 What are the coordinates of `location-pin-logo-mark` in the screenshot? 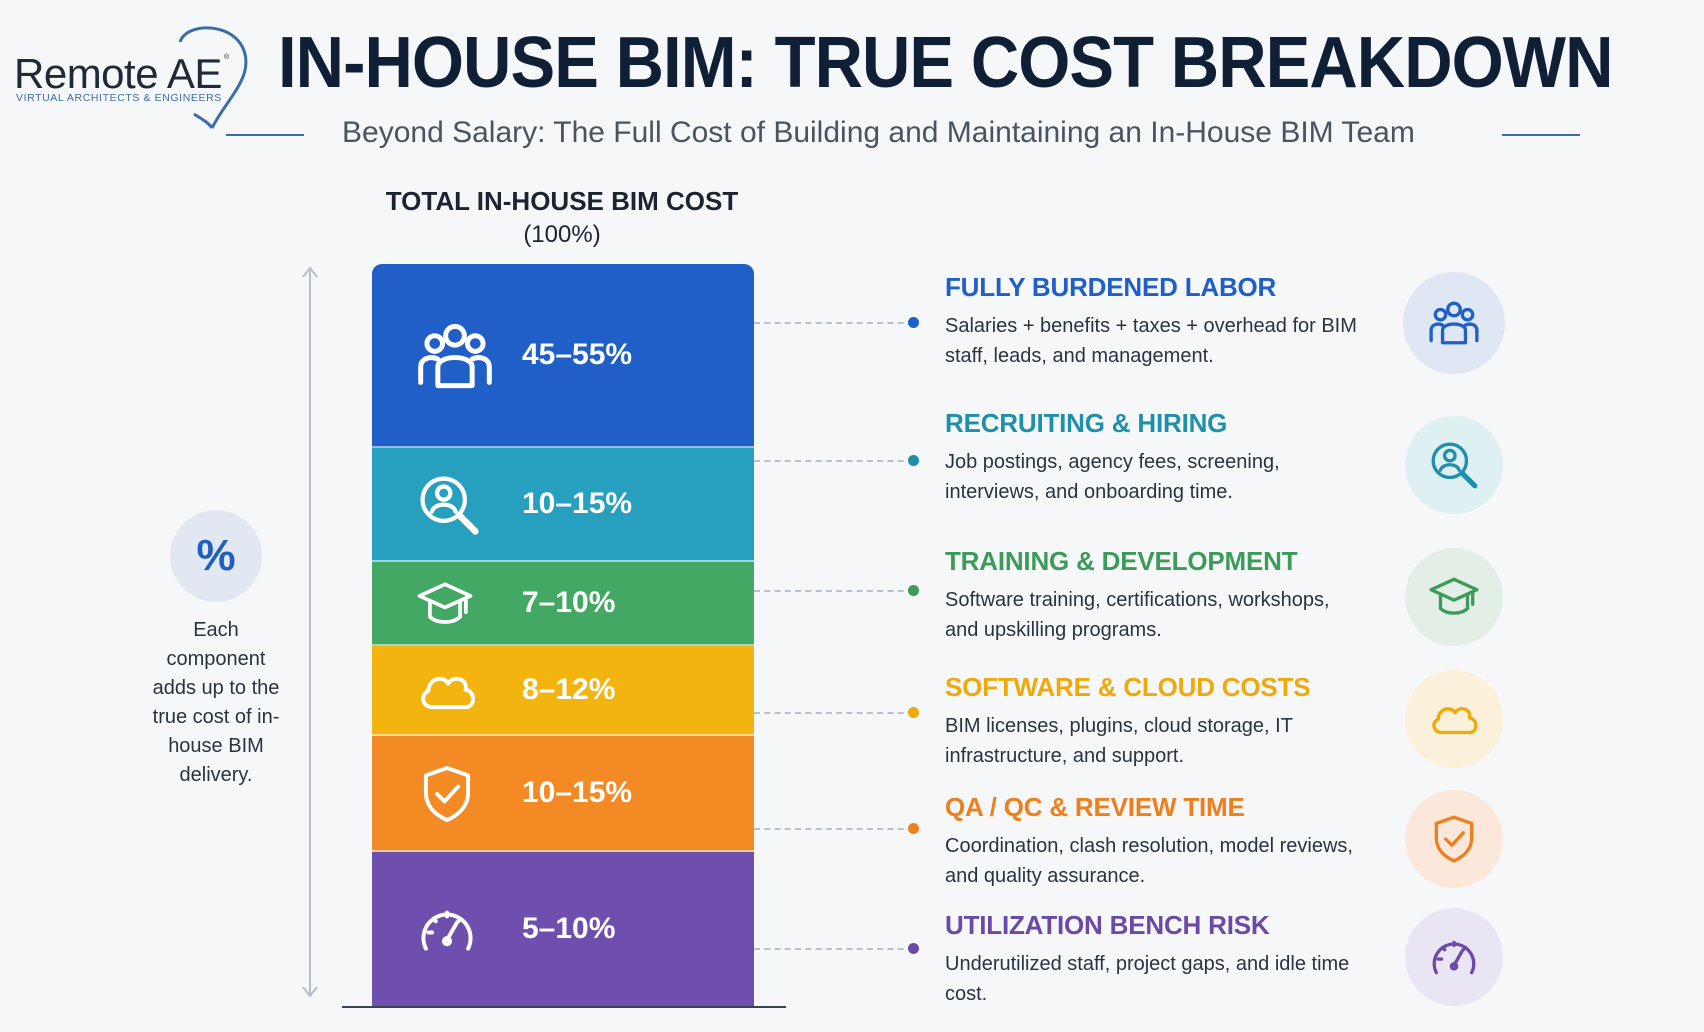 It's located at (213, 77).